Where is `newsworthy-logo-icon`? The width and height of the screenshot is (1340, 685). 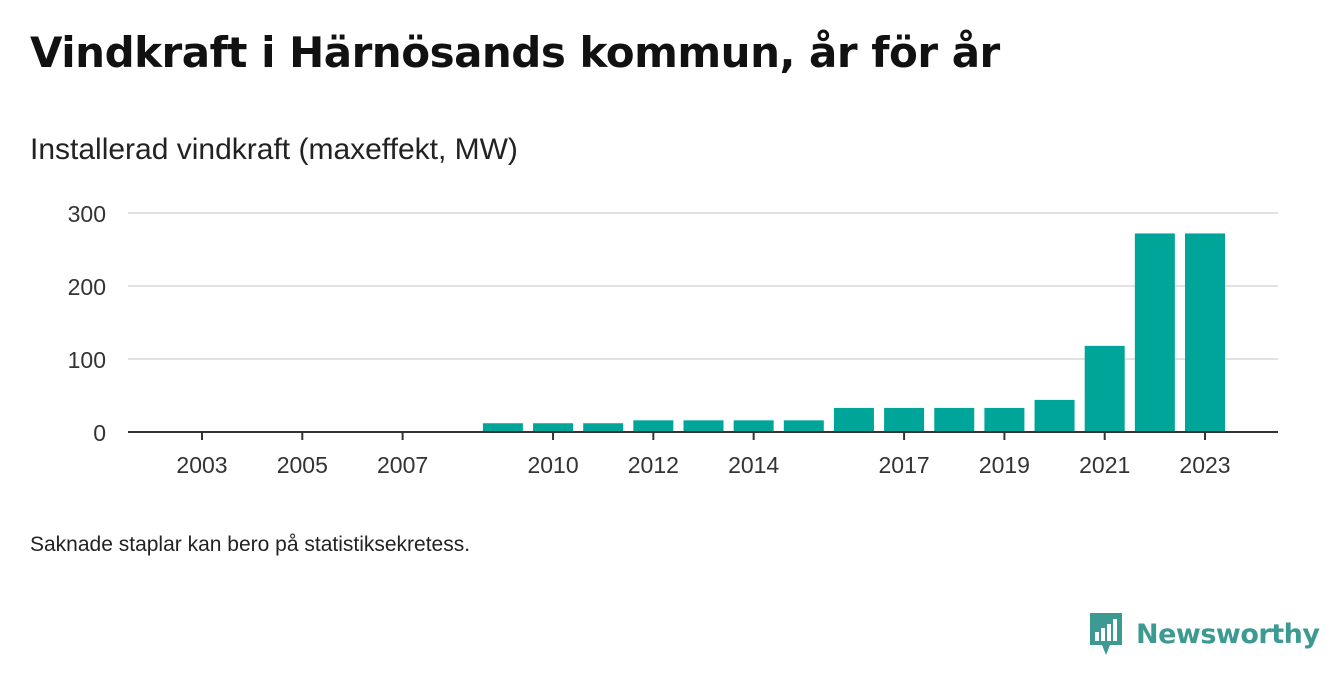 newsworthy-logo-icon is located at coordinates (1106, 634).